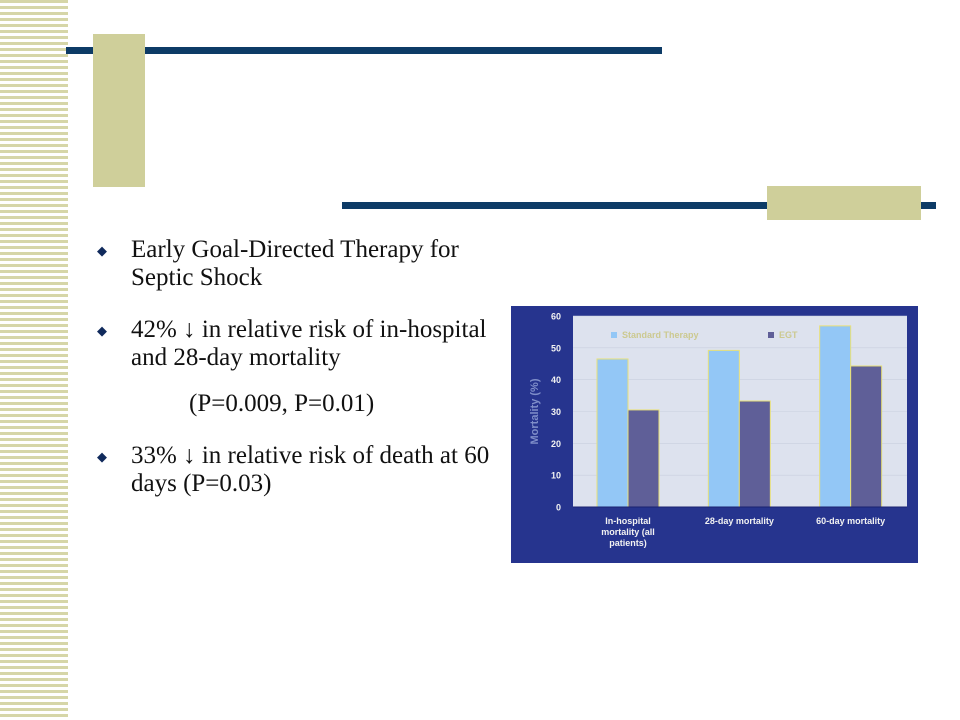 This screenshot has width=960, height=720. I want to click on y-tick-label: 20, so click(556, 444).